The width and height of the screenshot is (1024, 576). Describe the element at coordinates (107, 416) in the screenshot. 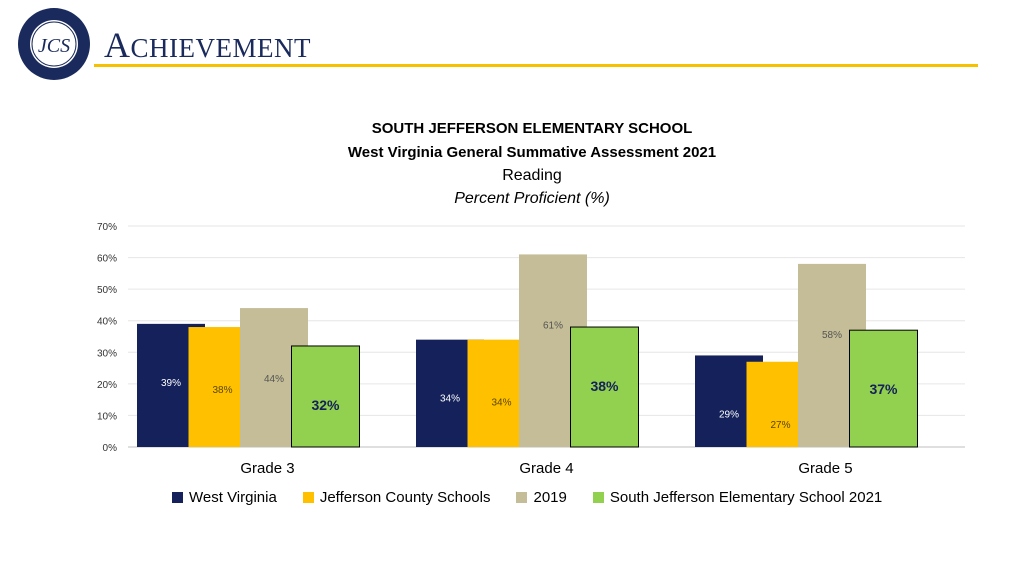

I see `y-tick-label: 10%` at that location.